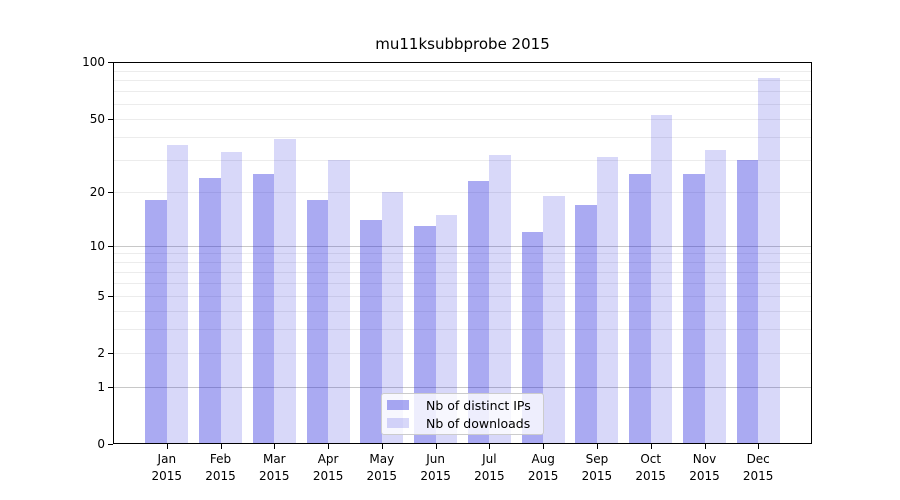 Image resolution: width=900 pixels, height=500 pixels. Describe the element at coordinates (661, 279) in the screenshot. I see `bar-downloads-oct` at that location.